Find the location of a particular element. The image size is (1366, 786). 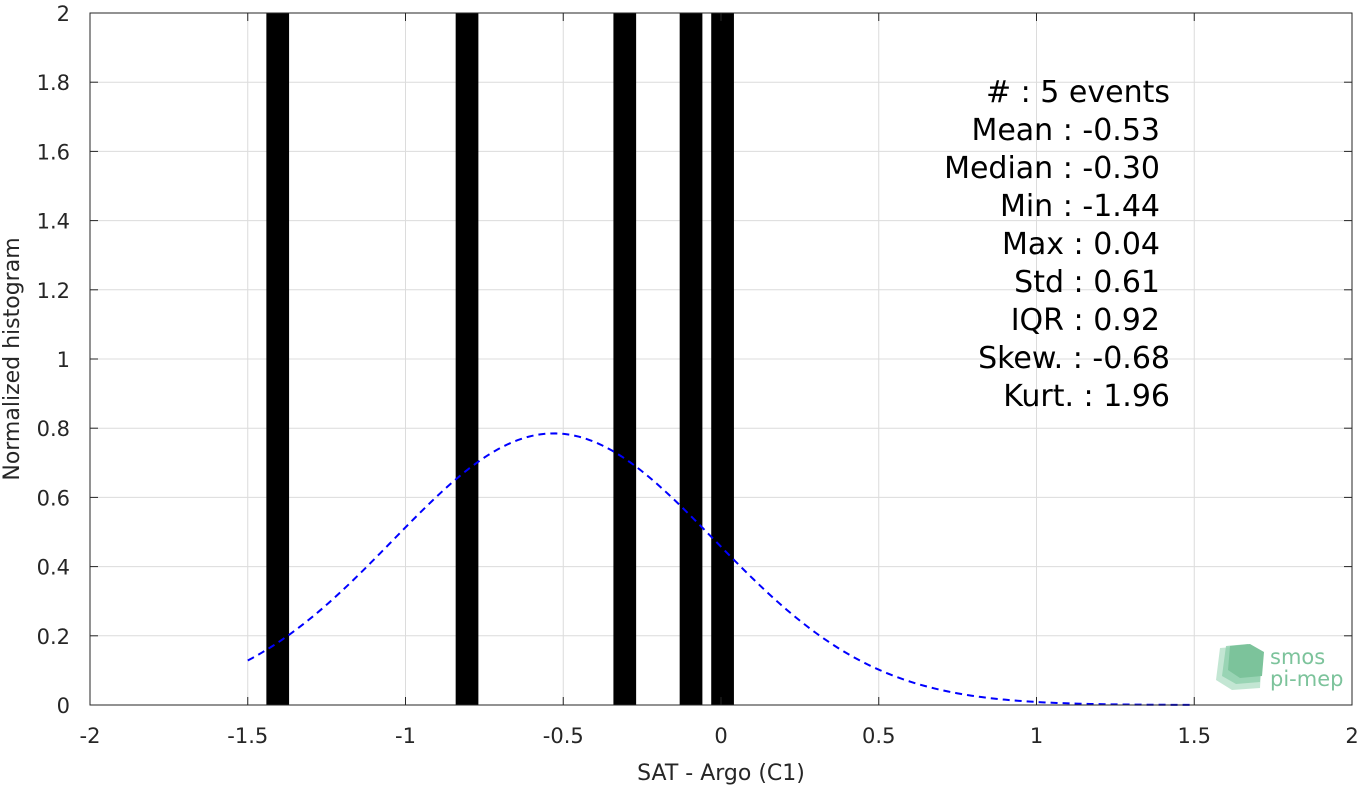

logo-line2: pi-mep is located at coordinates (1306, 679).